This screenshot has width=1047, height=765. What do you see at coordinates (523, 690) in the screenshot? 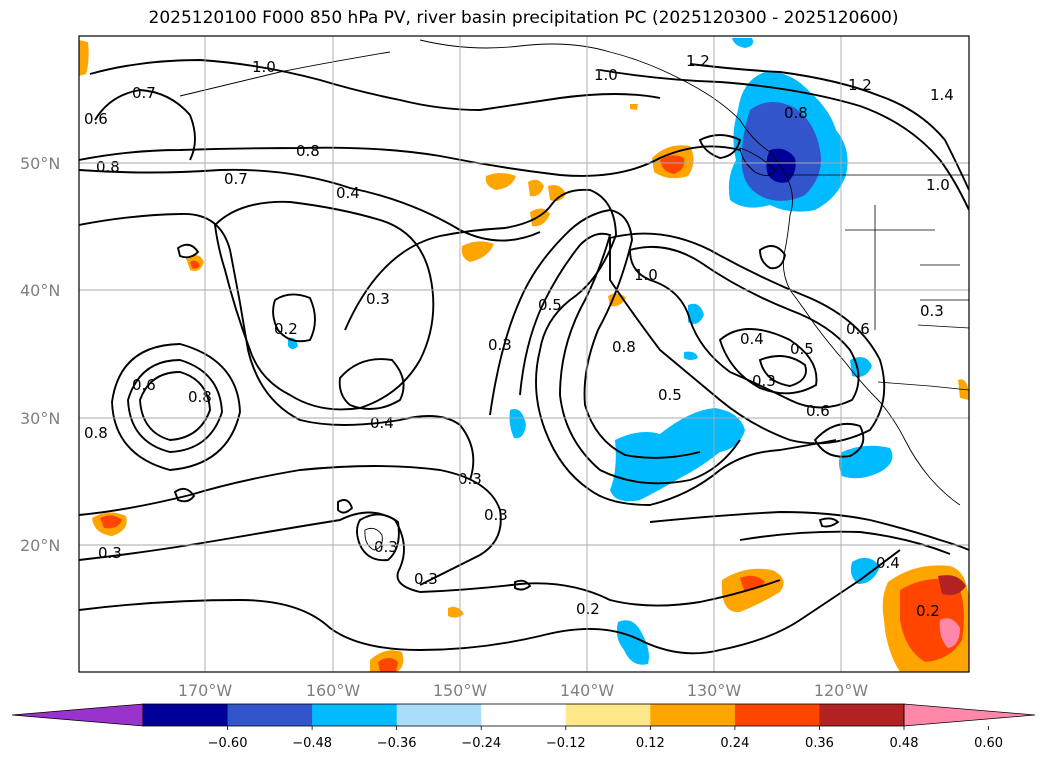
I see `longitude-axis: 170°W 160°W 150°W 140°W 130°W 120°W` at bounding box center [523, 690].